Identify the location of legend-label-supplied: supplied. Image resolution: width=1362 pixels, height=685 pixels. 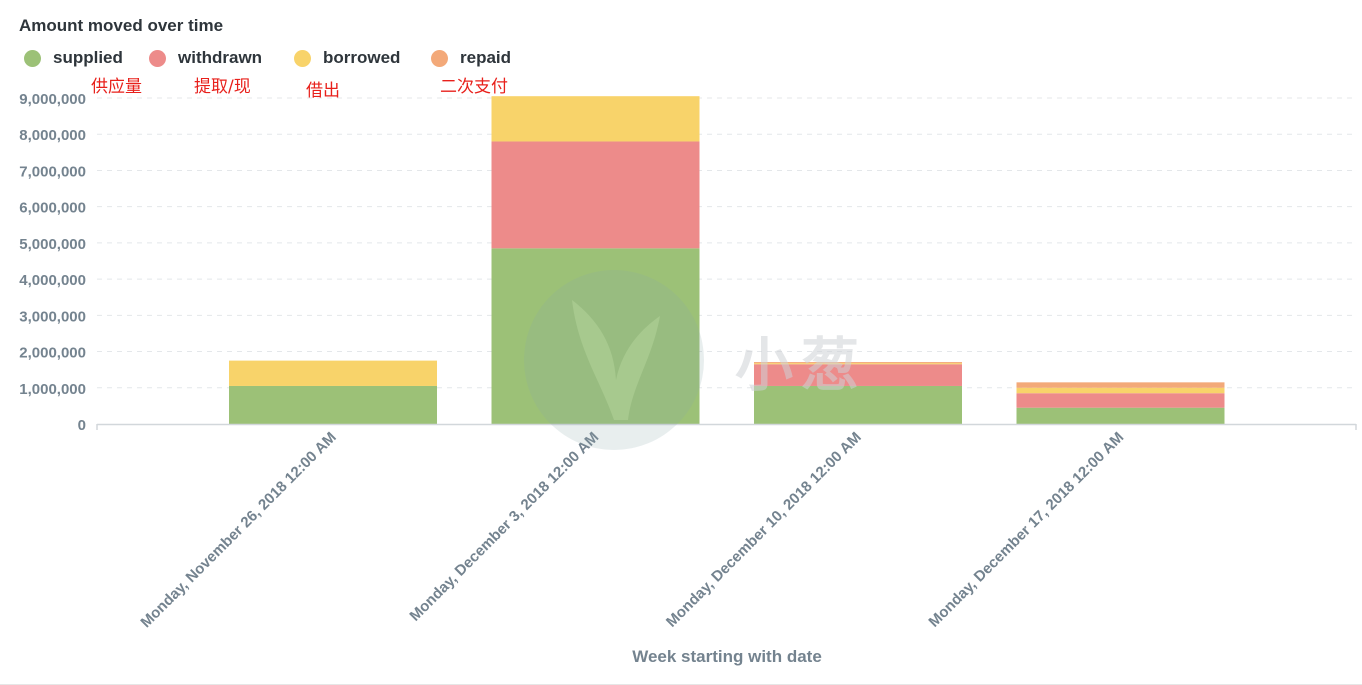
(88, 57).